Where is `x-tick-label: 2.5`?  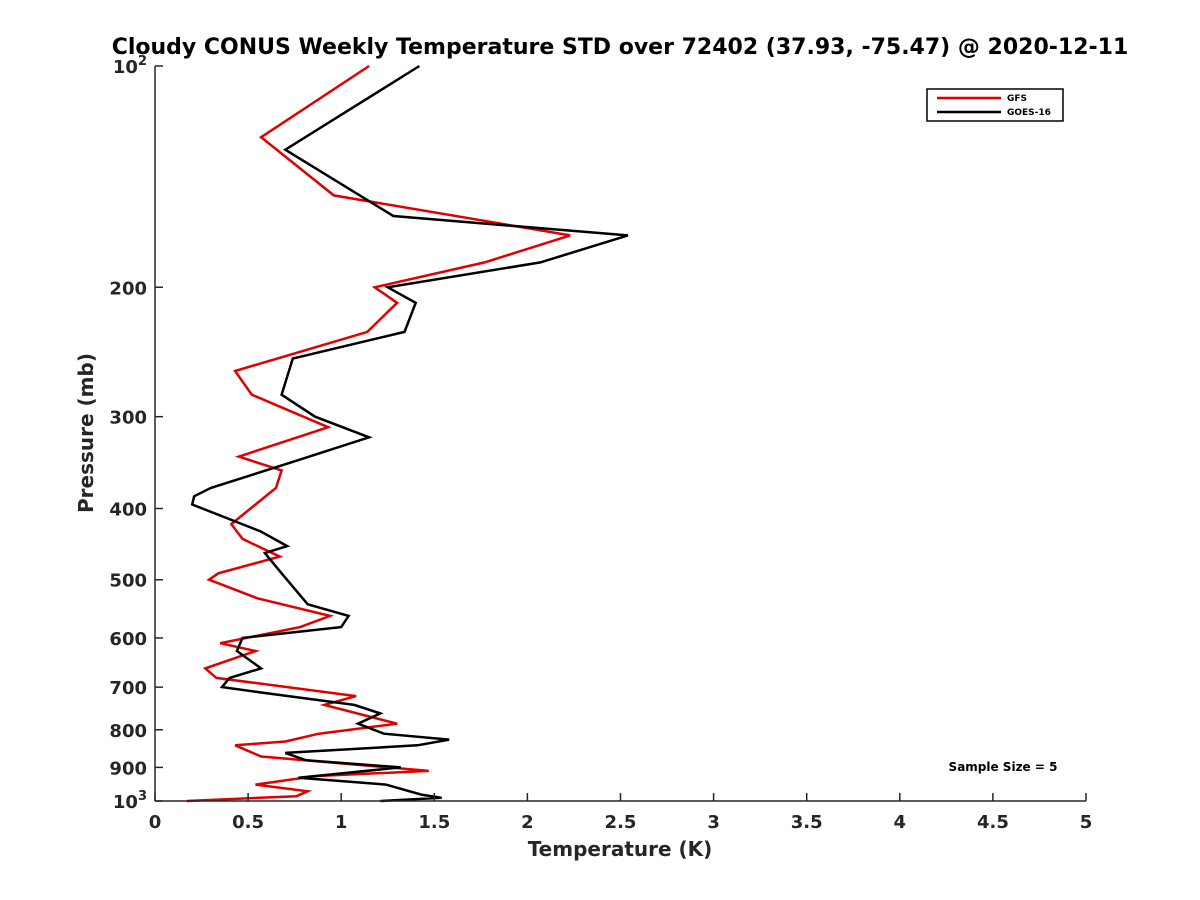
x-tick-label: 2.5 is located at coordinates (621, 822).